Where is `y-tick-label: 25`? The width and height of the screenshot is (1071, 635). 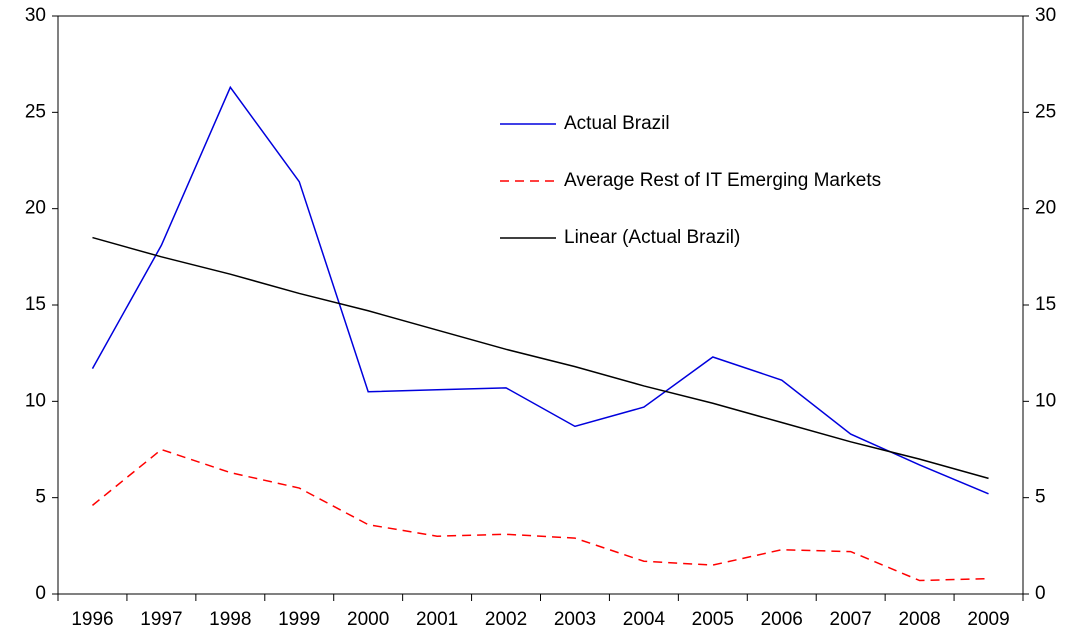 y-tick-label: 25 is located at coordinates (35, 111).